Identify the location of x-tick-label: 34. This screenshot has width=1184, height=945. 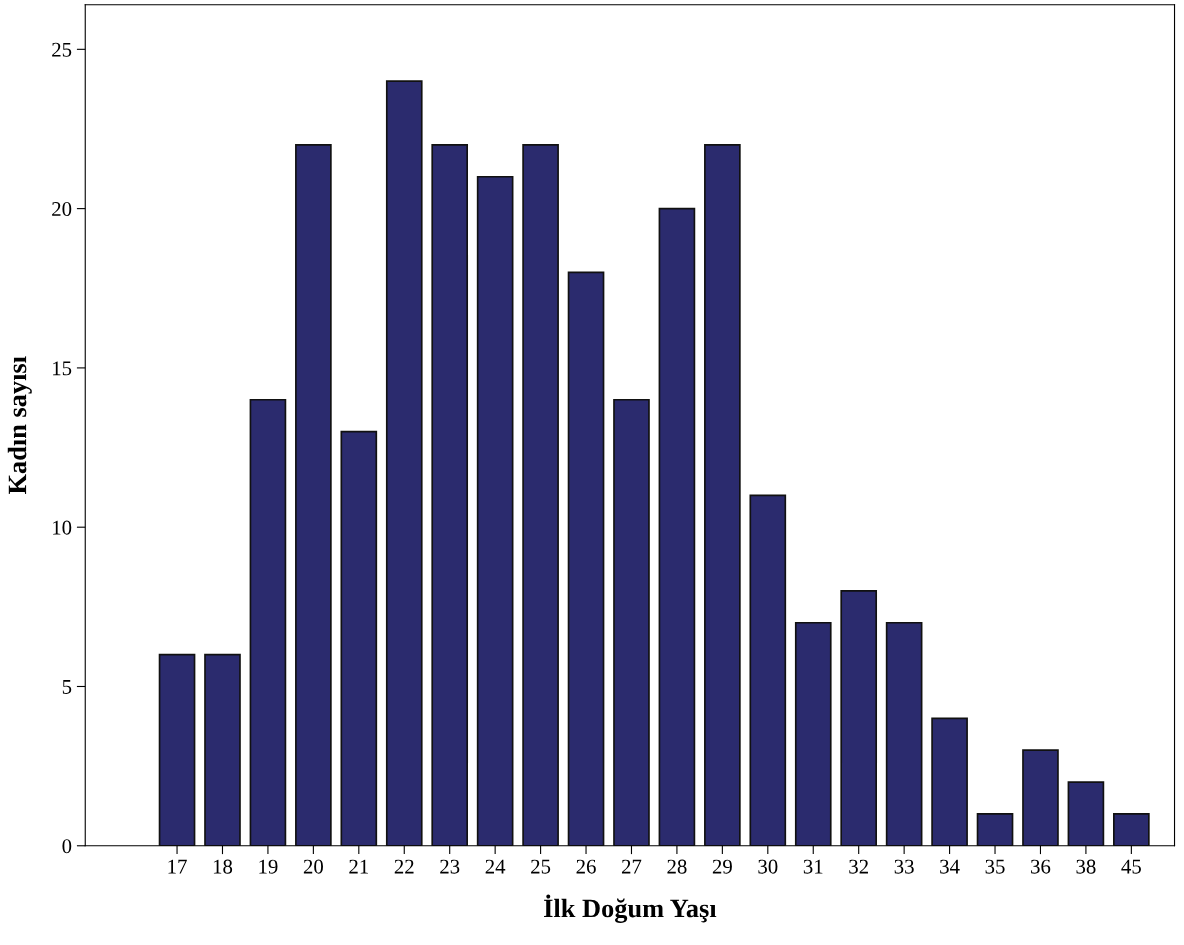
(950, 866).